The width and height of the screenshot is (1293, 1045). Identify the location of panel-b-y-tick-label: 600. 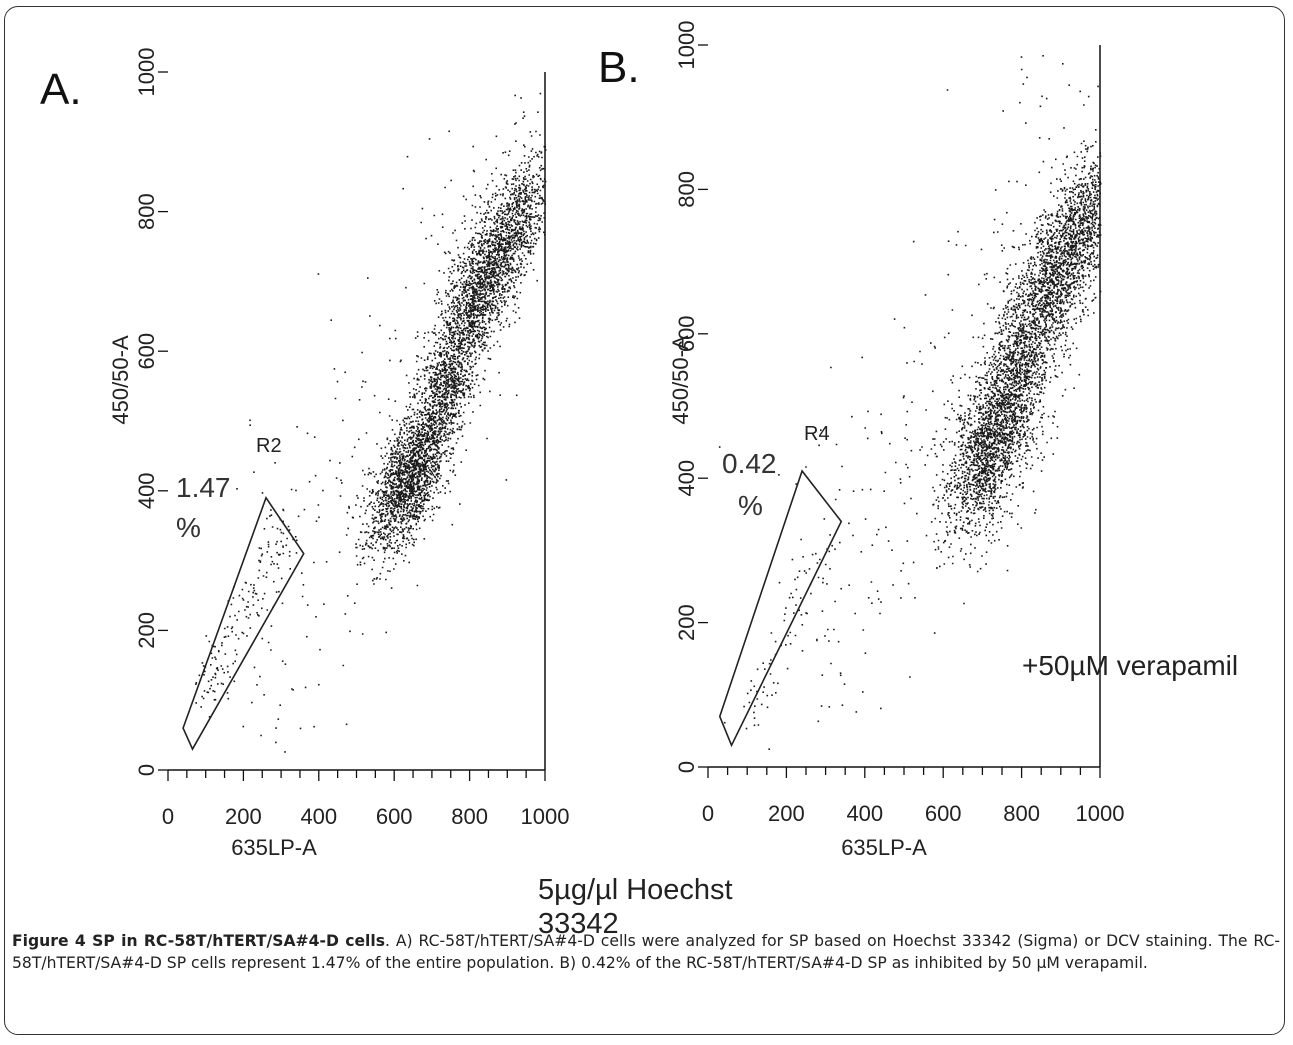
(686, 333).